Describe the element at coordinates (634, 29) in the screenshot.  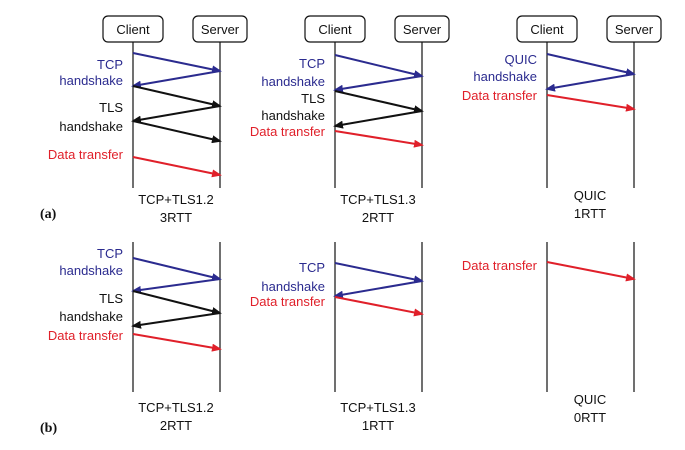
I see `server-box-label-3: Server` at that location.